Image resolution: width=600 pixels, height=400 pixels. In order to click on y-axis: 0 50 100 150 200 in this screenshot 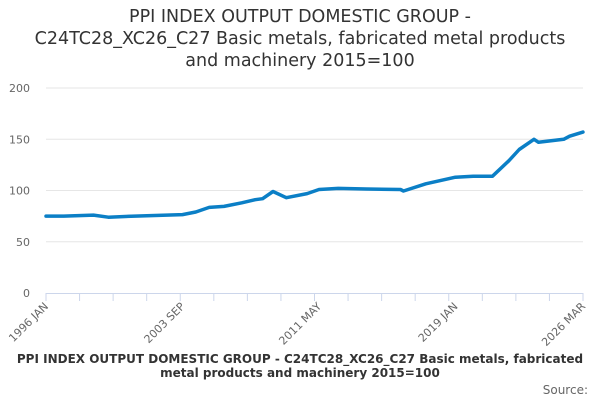, I will do `click(19, 191)`.